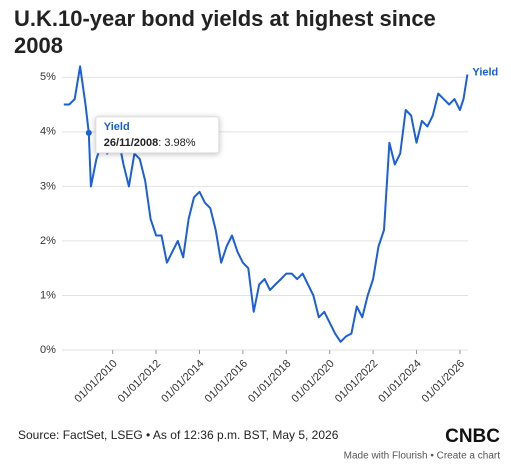 The width and height of the screenshot is (511, 469). What do you see at coordinates (472, 436) in the screenshot?
I see `logo: CNBC` at bounding box center [472, 436].